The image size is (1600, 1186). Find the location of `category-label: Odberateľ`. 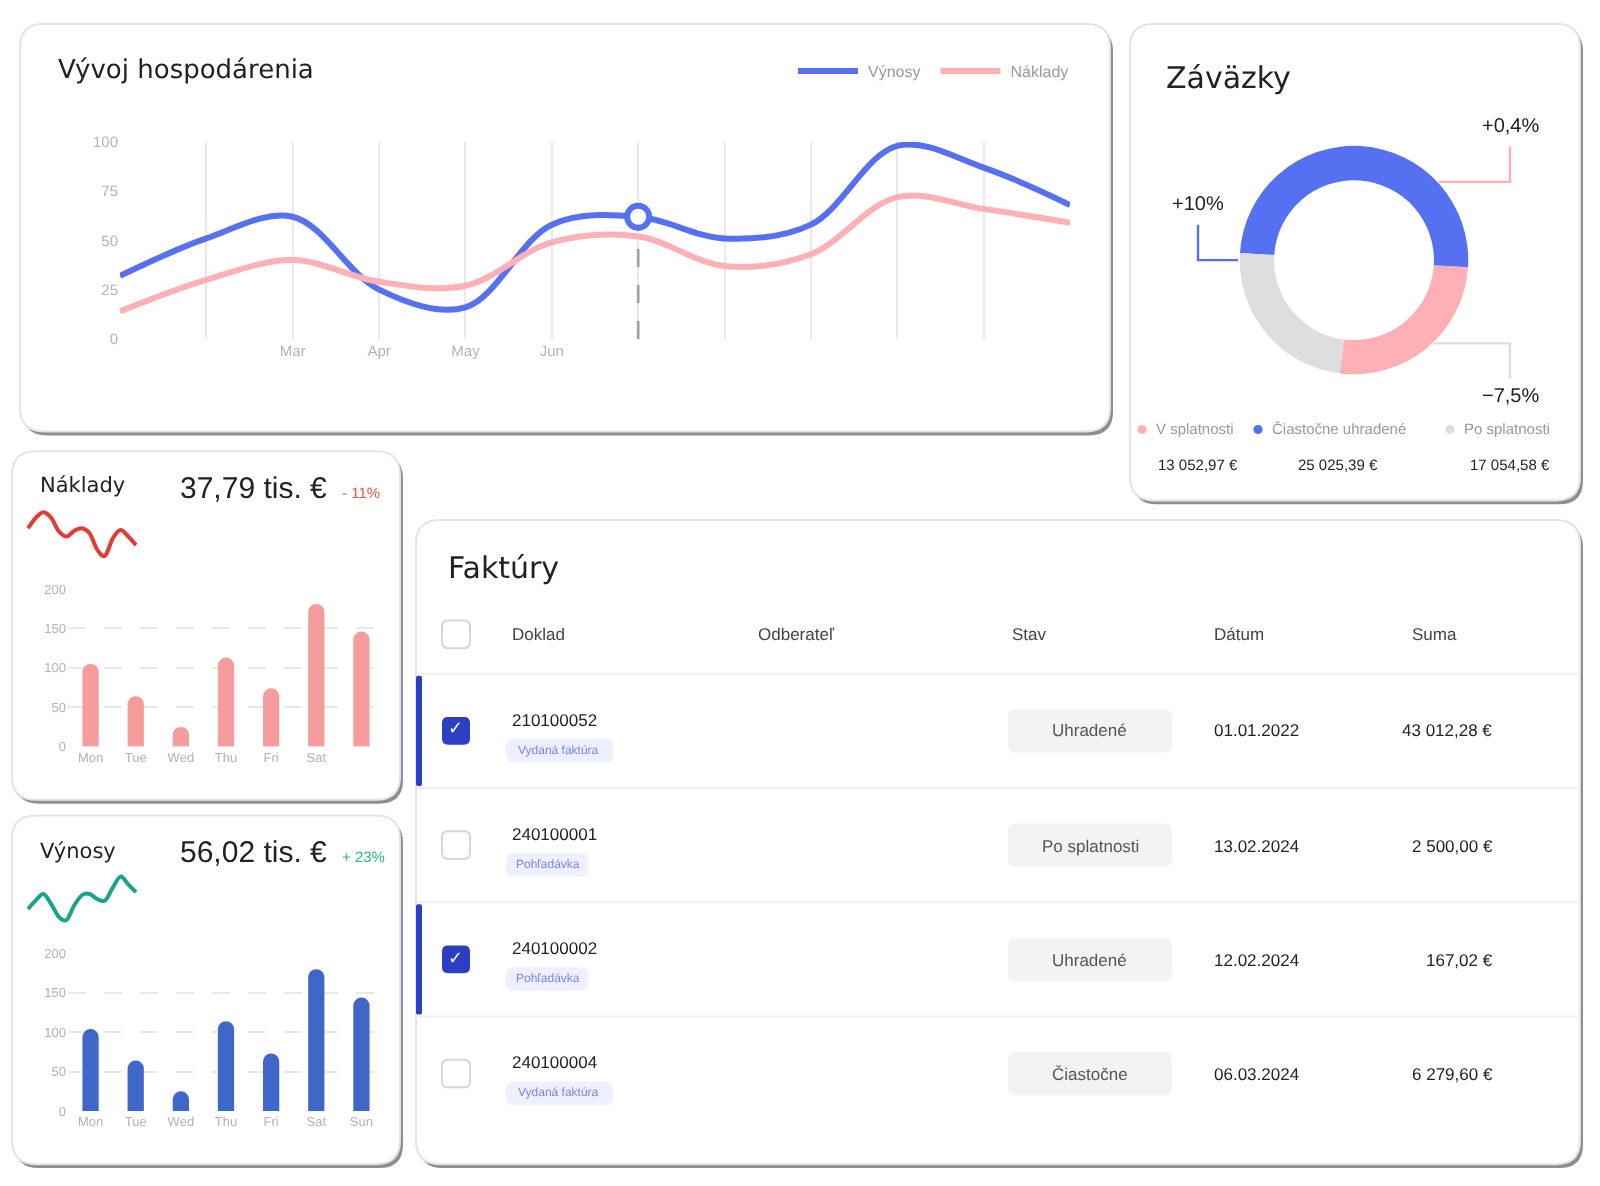

category-label: Odberateľ is located at coordinates (796, 634).